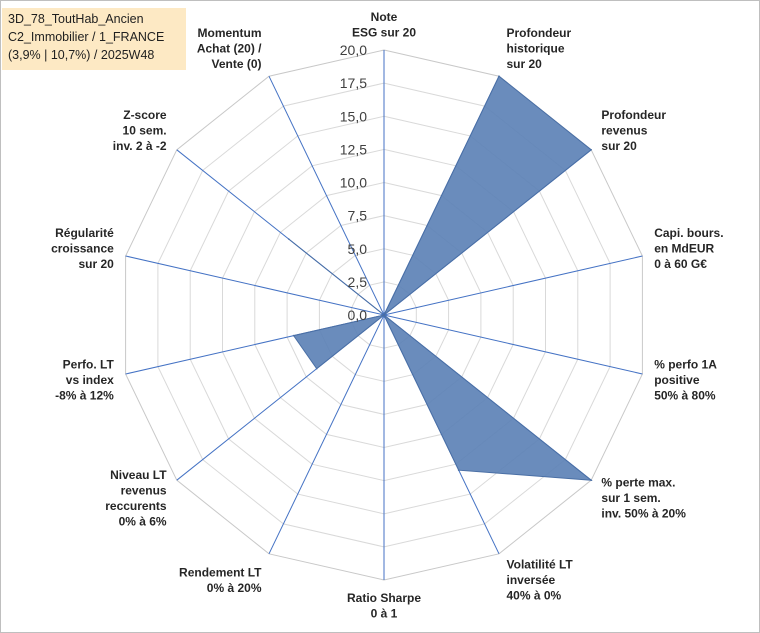 The width and height of the screenshot is (760, 633). I want to click on axis-label-line: inv. 2 à -2, so click(140, 146).